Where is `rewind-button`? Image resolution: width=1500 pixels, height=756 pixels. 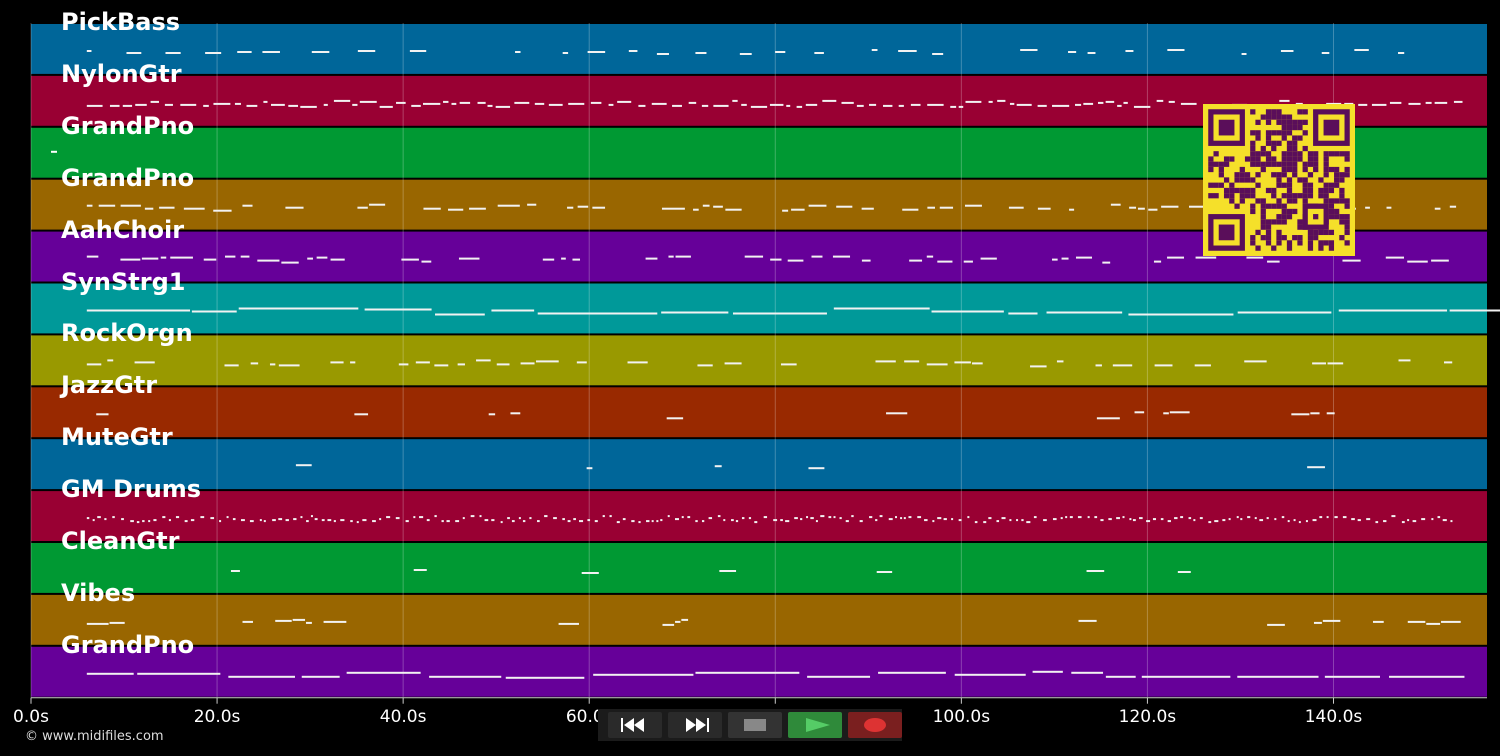 rewind-button is located at coordinates (635, 725).